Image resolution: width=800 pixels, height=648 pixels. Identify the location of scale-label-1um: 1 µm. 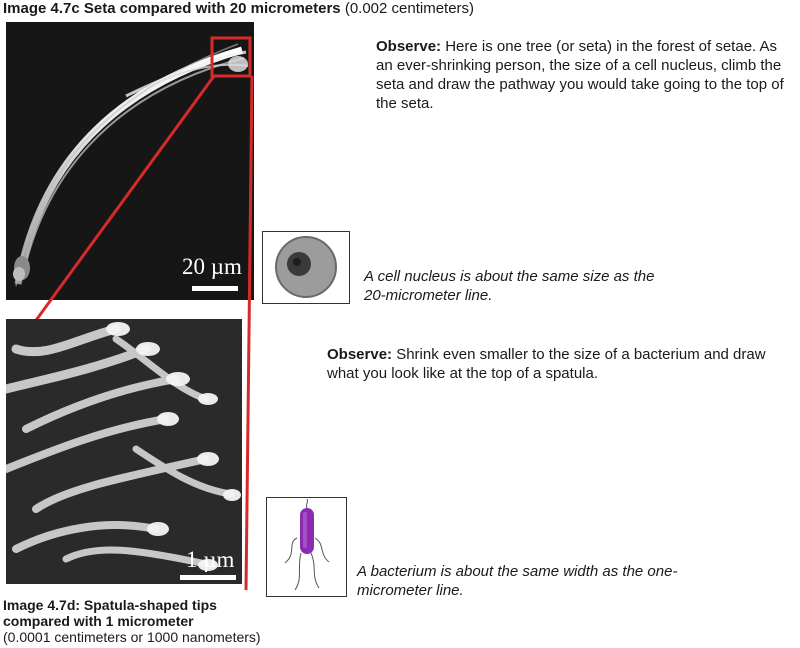
(210, 559).